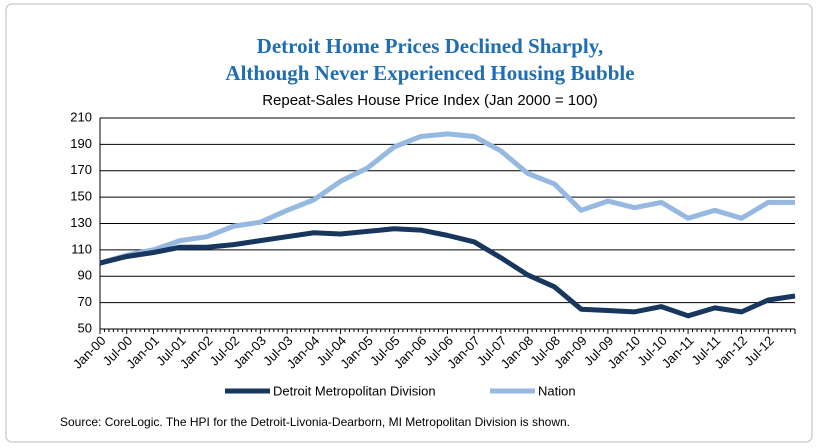 The image size is (820, 448). What do you see at coordinates (85, 327) in the screenshot?
I see `y-tick-label: 50` at bounding box center [85, 327].